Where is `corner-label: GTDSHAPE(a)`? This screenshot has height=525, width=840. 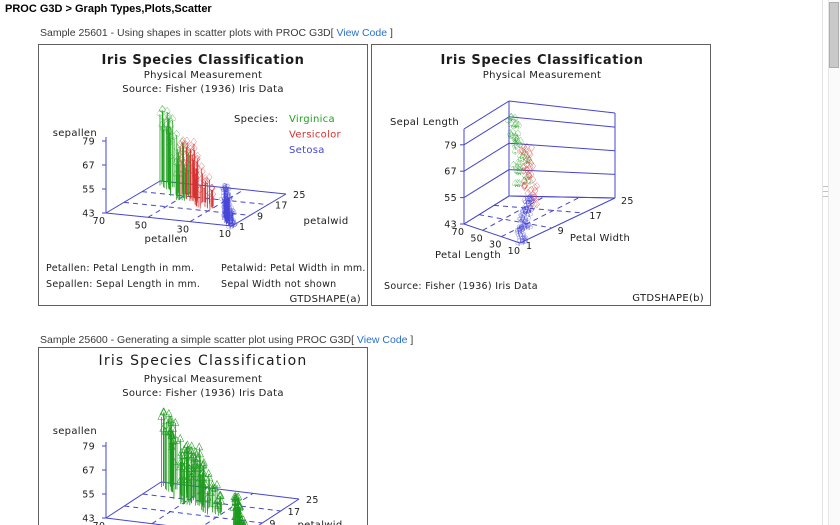 corner-label: GTDSHAPE(a) is located at coordinates (326, 299).